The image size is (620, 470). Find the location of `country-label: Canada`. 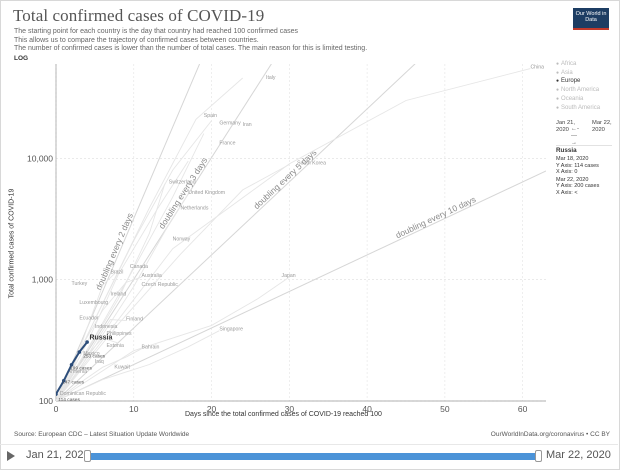

country-label: Canada is located at coordinates (139, 267).